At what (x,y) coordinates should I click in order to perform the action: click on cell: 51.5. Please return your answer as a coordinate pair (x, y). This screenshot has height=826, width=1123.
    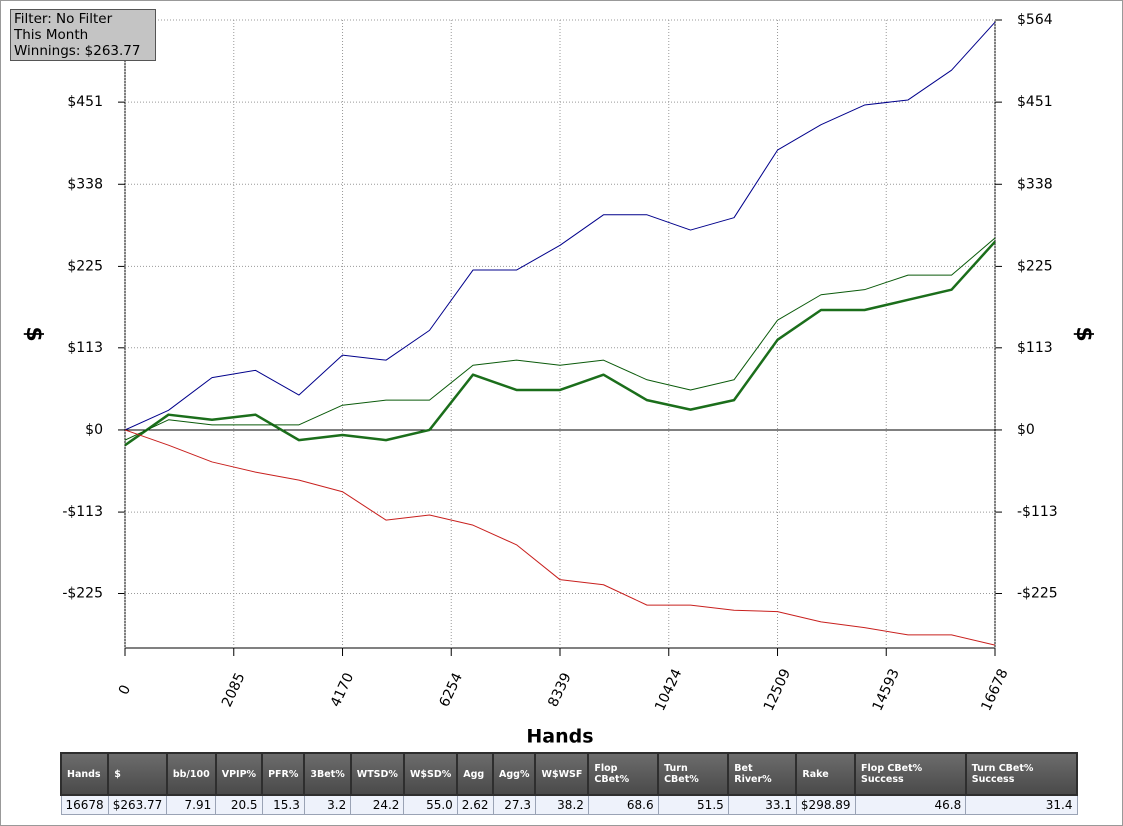
    Looking at the image, I should click on (693, 804).